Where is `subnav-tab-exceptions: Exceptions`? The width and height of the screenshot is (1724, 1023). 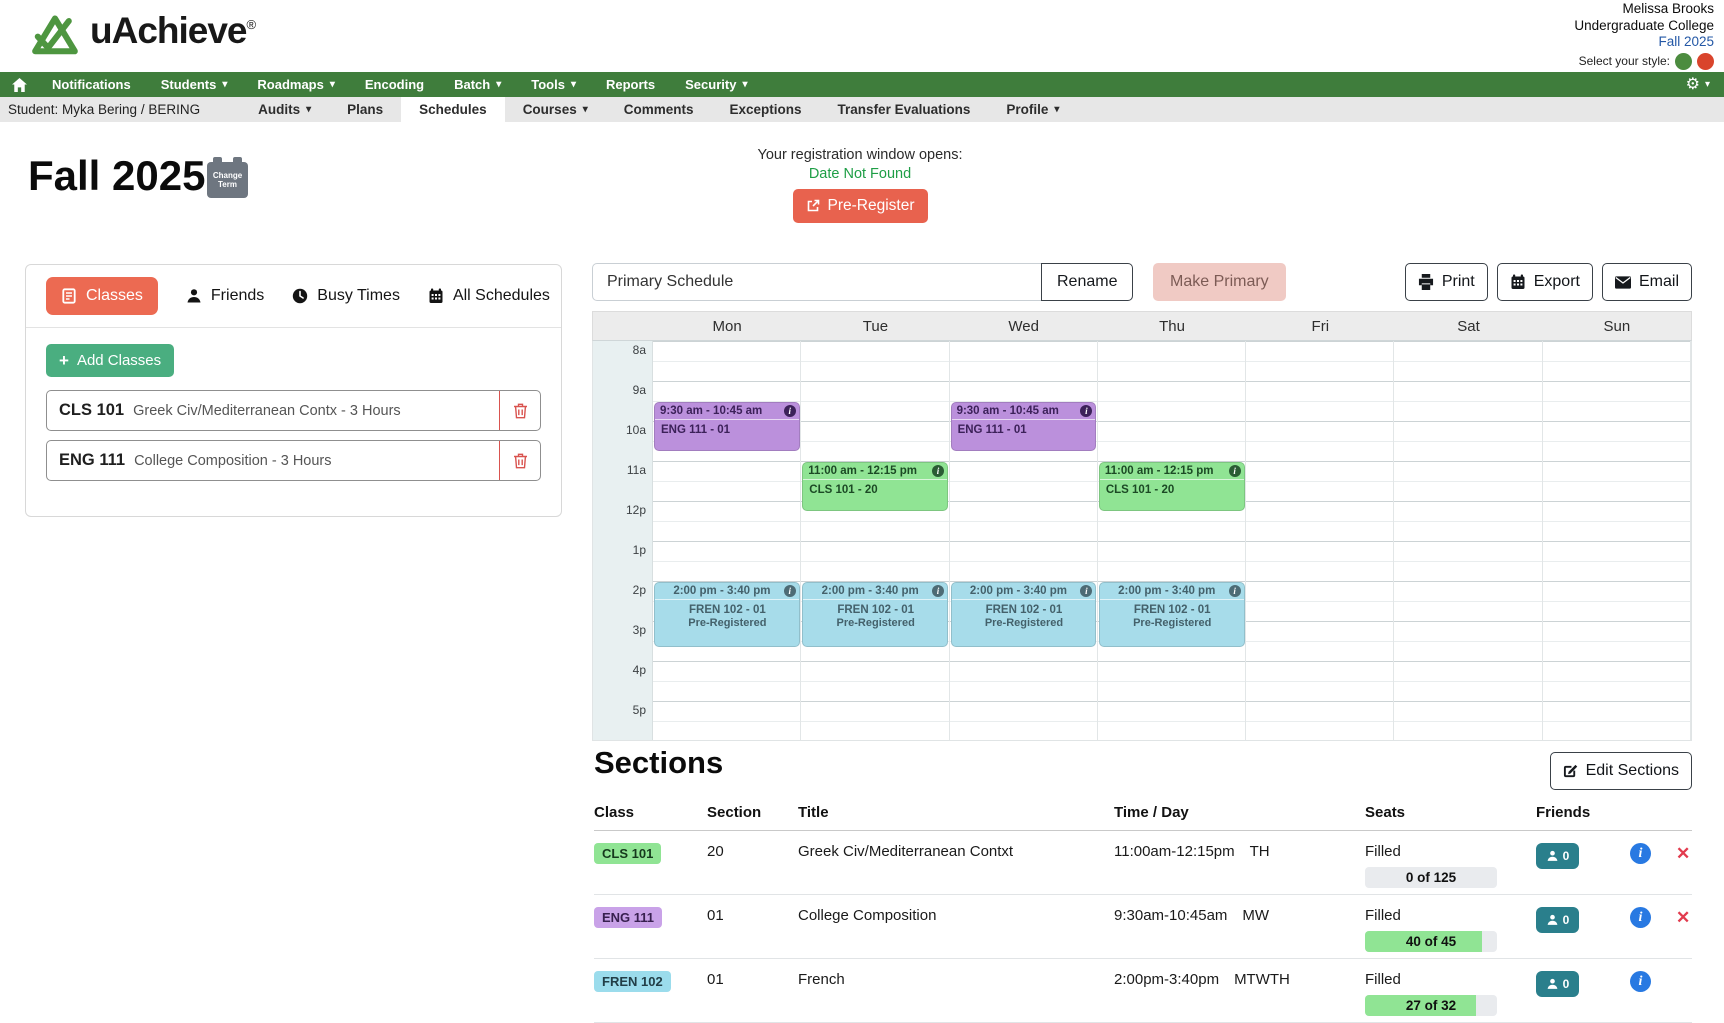
subnav-tab-exceptions: Exceptions is located at coordinates (766, 109).